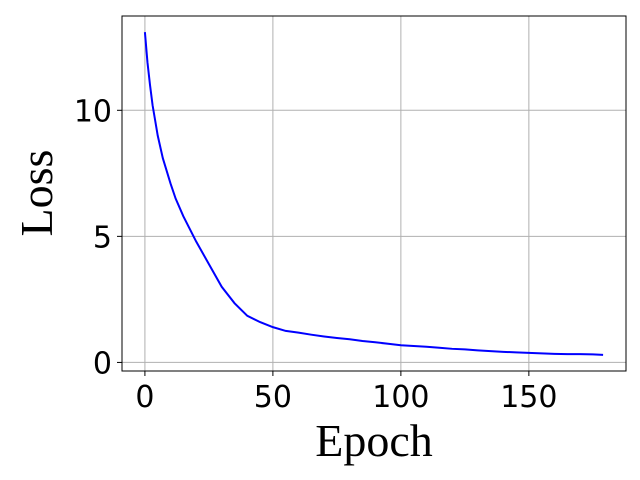  Describe the element at coordinates (93, 111) in the screenshot. I see `y-tick-label: 10` at that location.